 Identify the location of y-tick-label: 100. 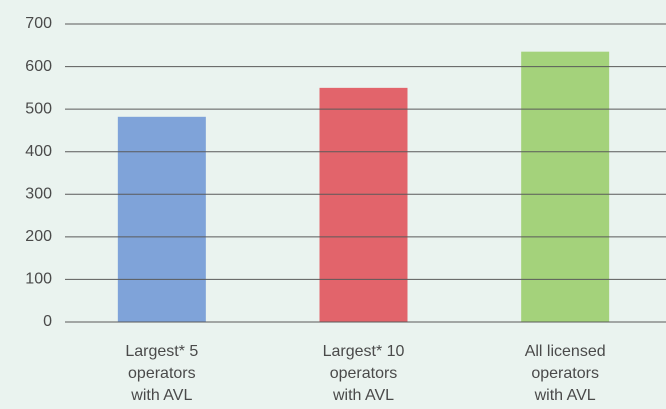
(38, 279).